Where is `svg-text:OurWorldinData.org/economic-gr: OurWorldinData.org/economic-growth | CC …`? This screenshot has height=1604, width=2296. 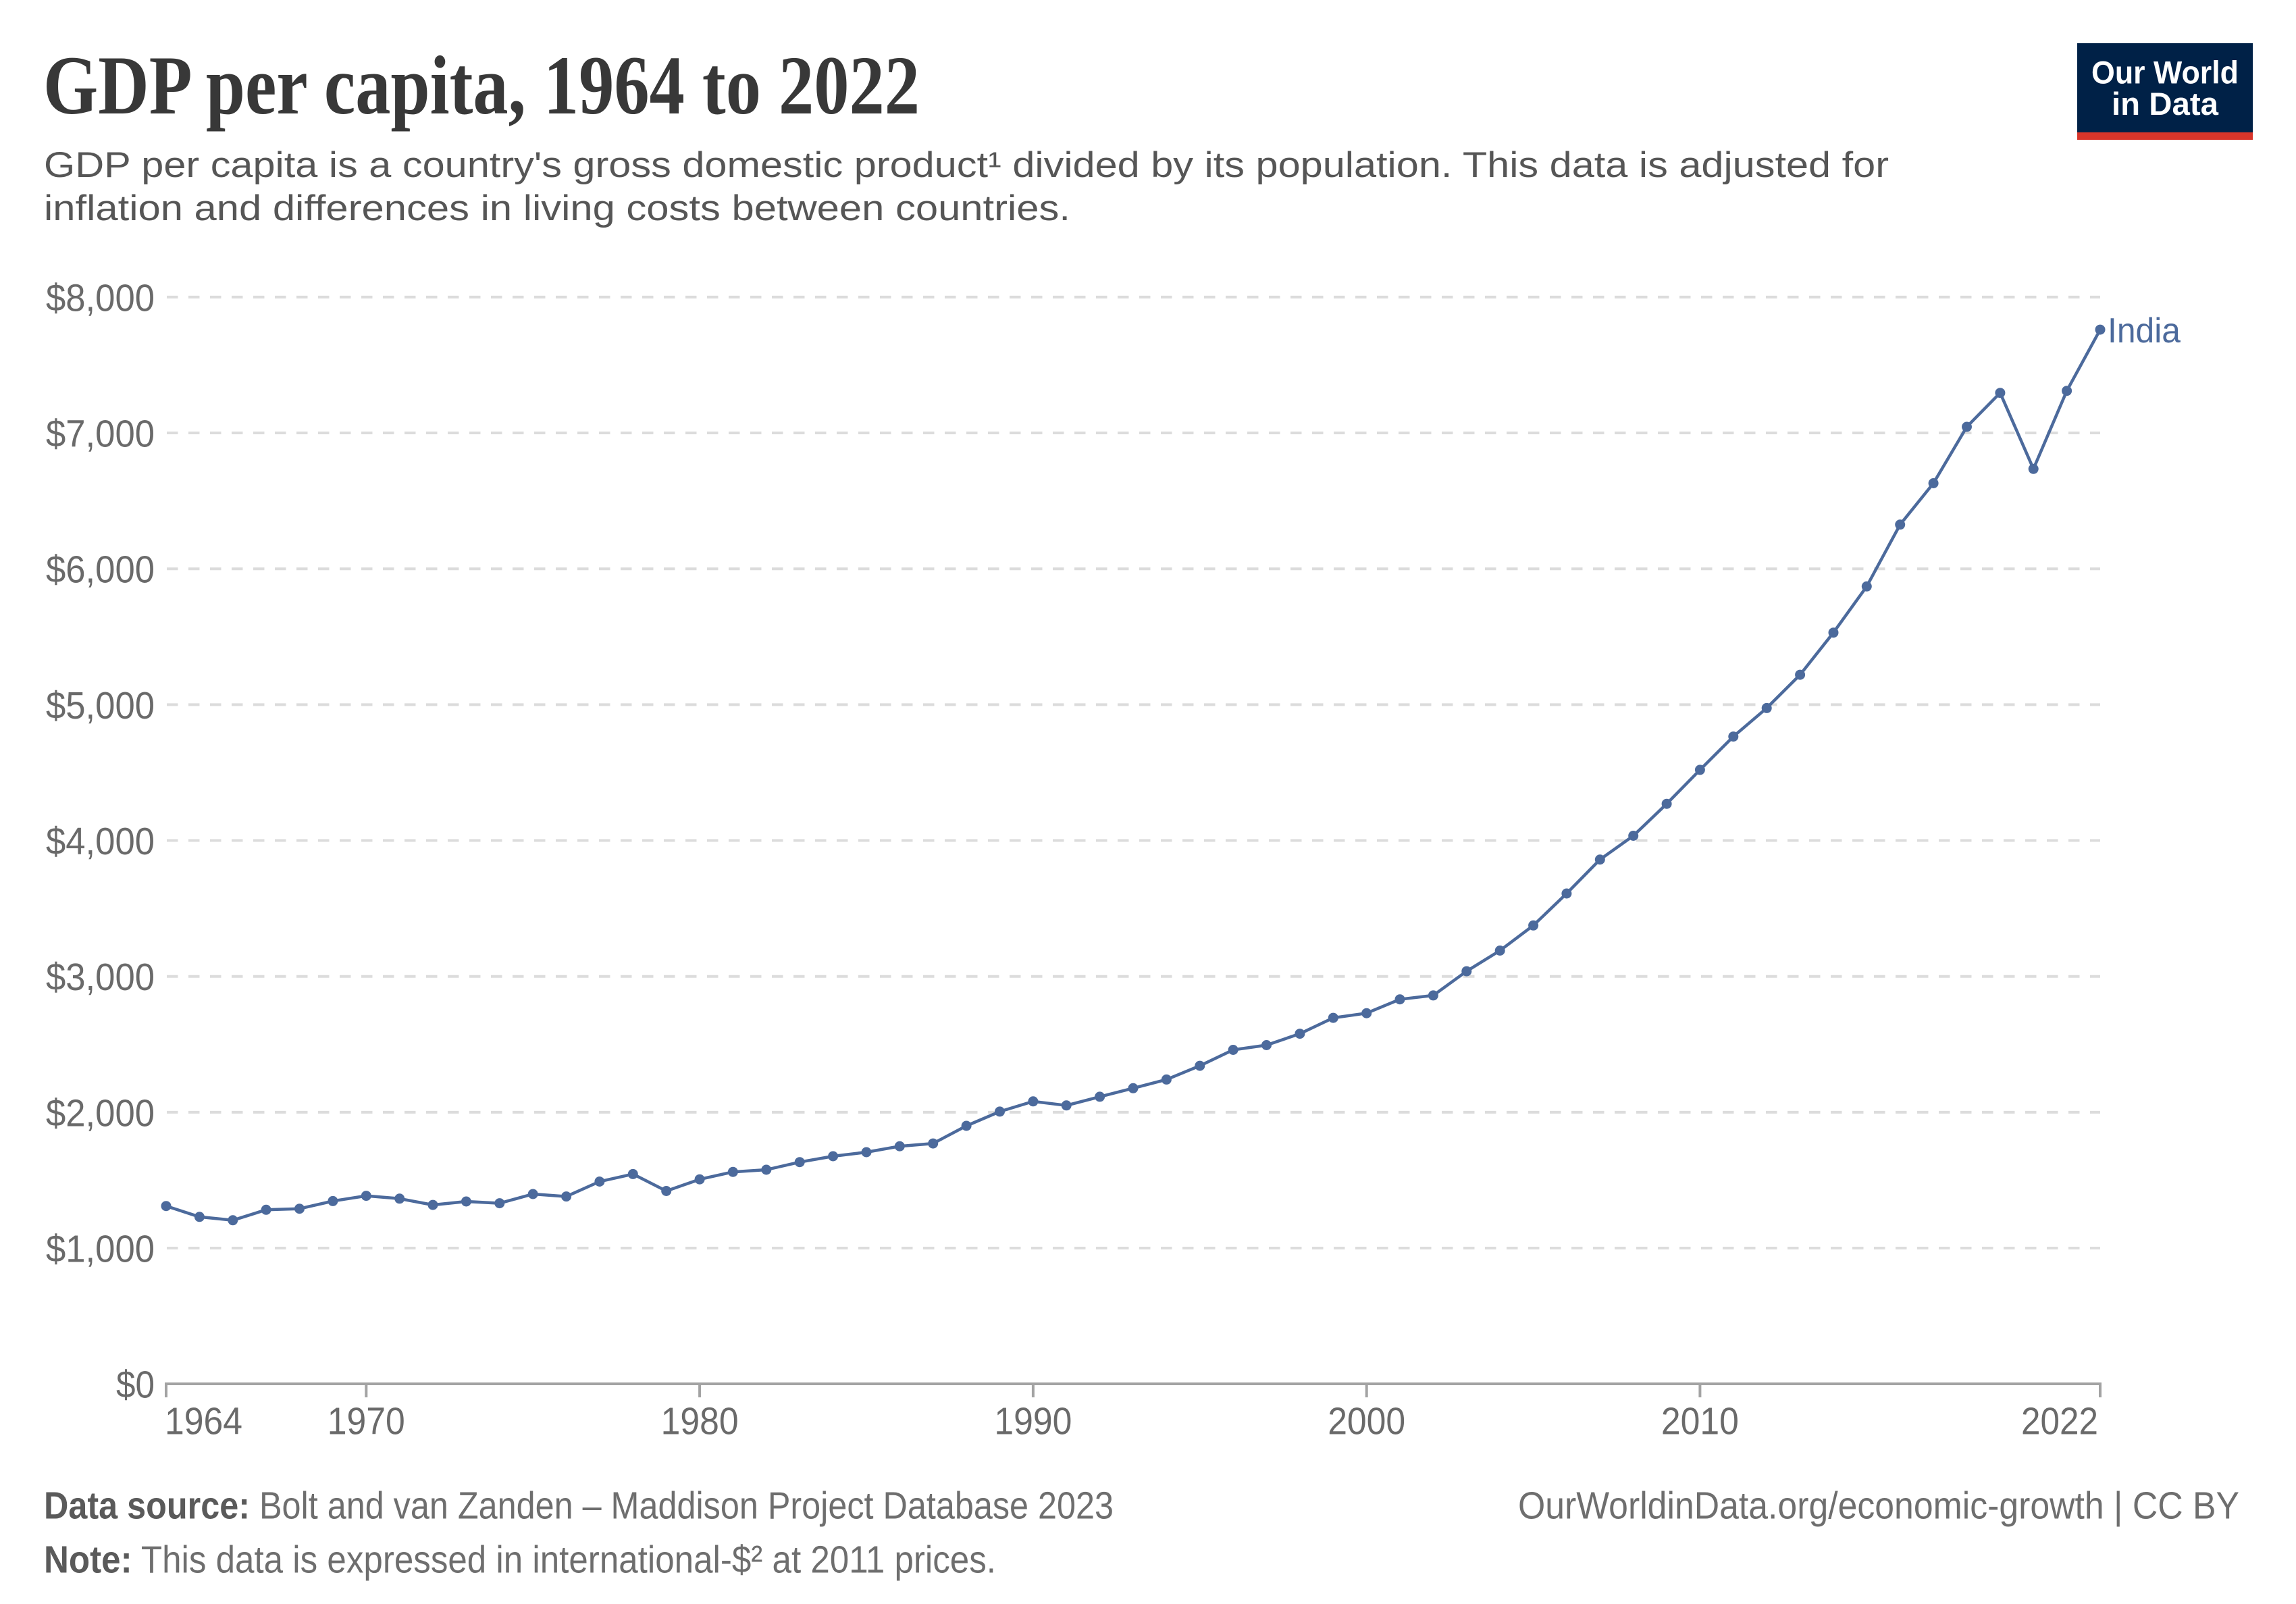 svg-text:OurWorldinData.org/economic-gr: OurWorldinData.org/economic-growth | CC … is located at coordinates (1878, 1506).